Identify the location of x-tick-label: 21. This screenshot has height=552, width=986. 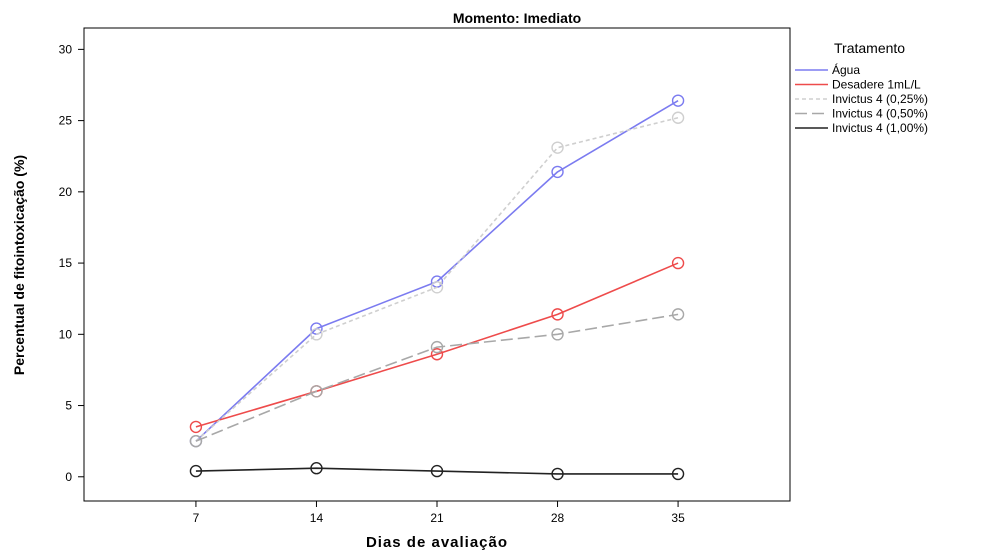
(437, 518).